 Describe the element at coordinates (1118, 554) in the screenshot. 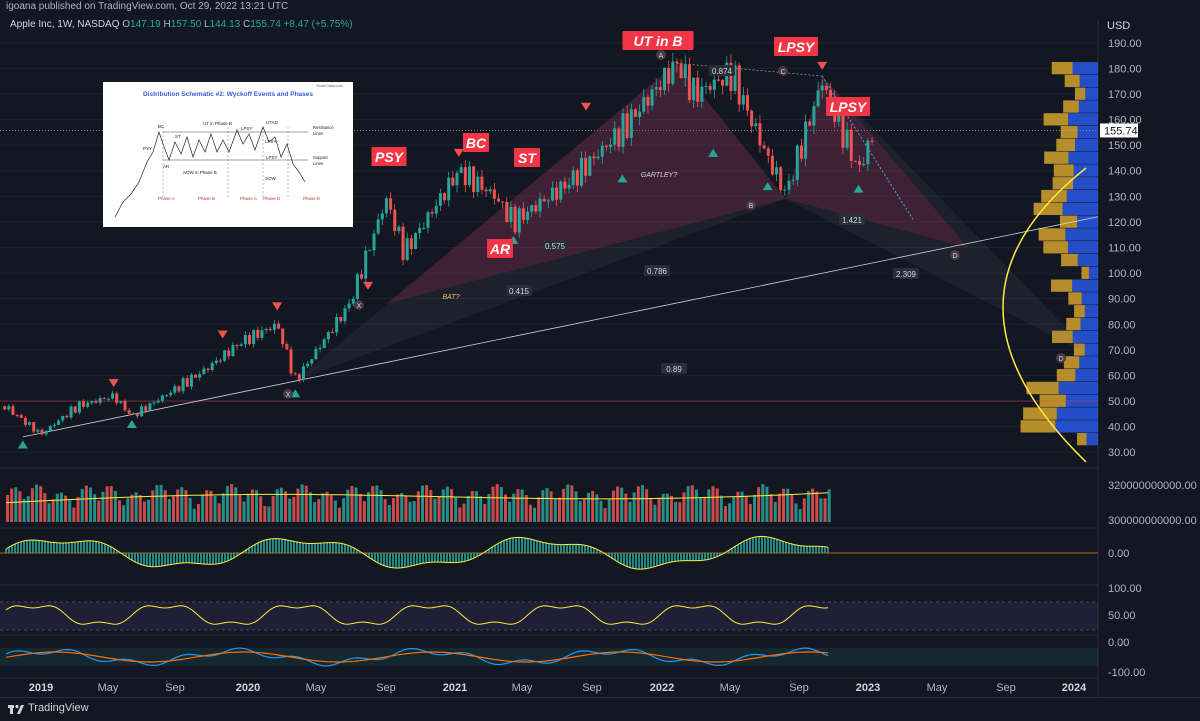

I see `oscillator-axis-label: 0.00` at that location.